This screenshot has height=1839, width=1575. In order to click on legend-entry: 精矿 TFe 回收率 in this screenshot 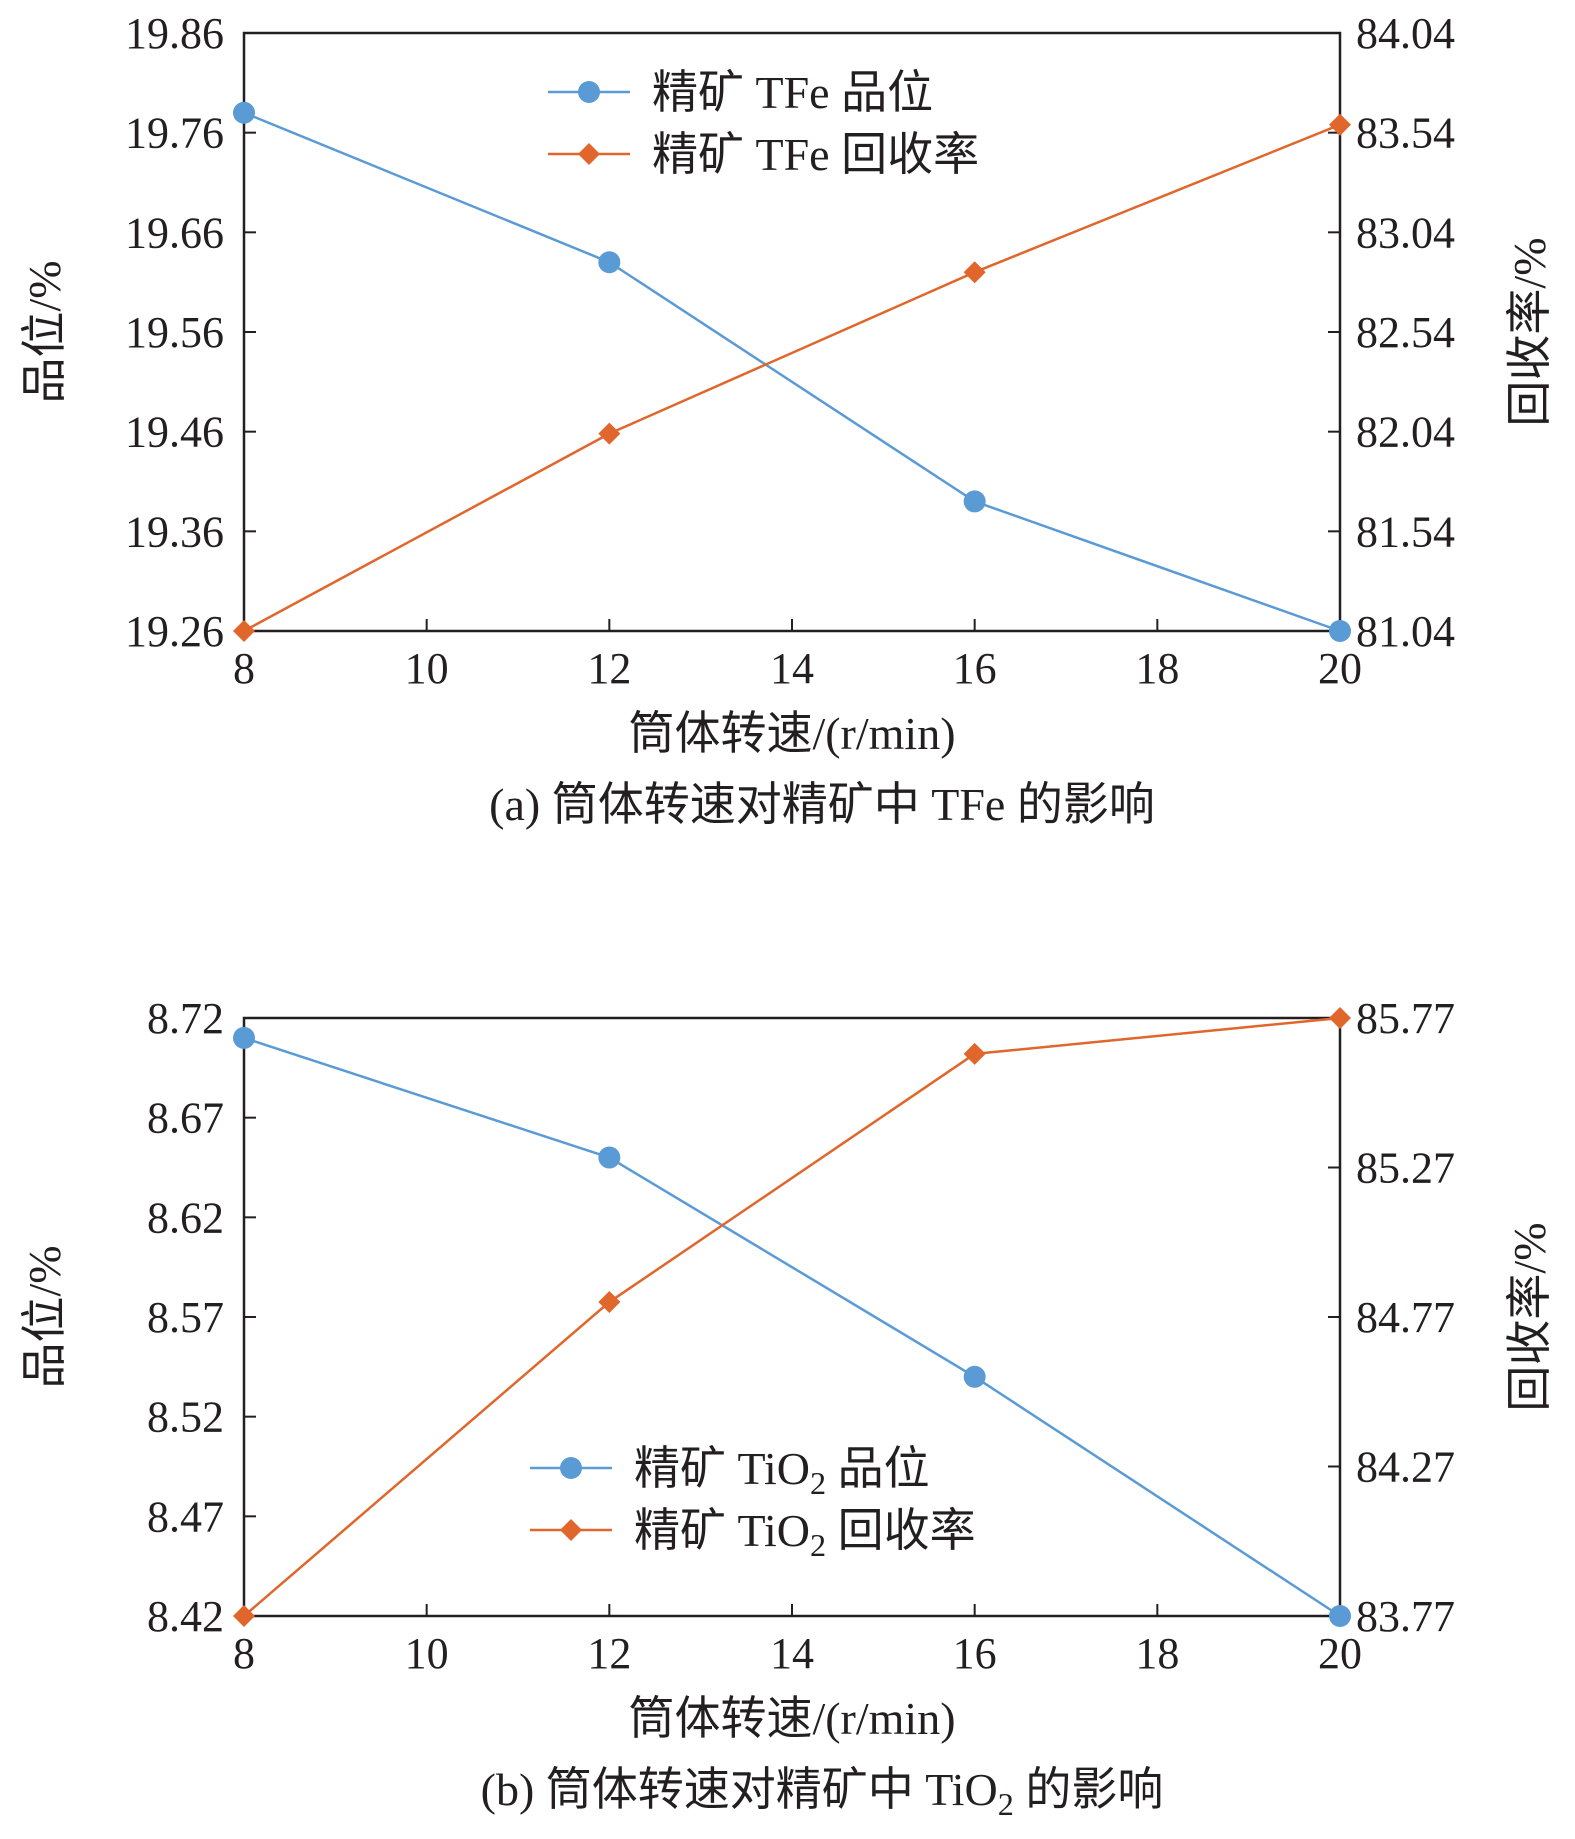, I will do `click(763, 154)`.